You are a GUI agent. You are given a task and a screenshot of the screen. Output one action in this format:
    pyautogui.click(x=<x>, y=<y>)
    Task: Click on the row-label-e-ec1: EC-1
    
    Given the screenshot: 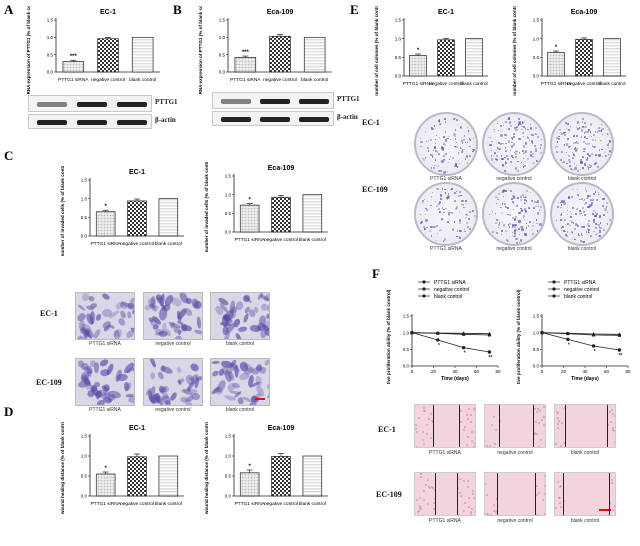 What is the action you would take?
    pyautogui.click(x=371, y=122)
    